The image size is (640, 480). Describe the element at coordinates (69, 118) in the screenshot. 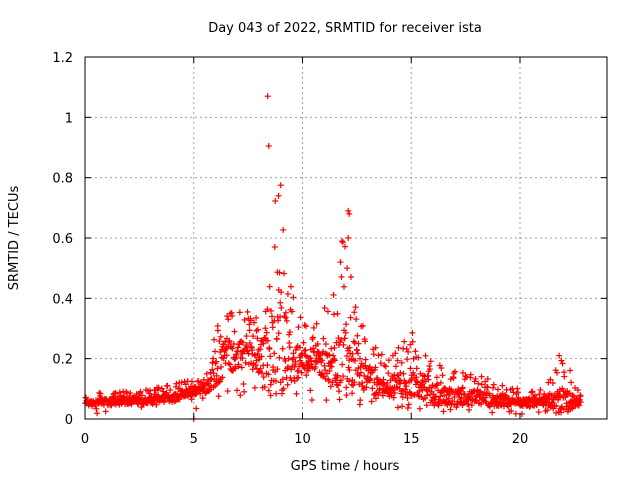

I see `y-tick-label: 1` at that location.